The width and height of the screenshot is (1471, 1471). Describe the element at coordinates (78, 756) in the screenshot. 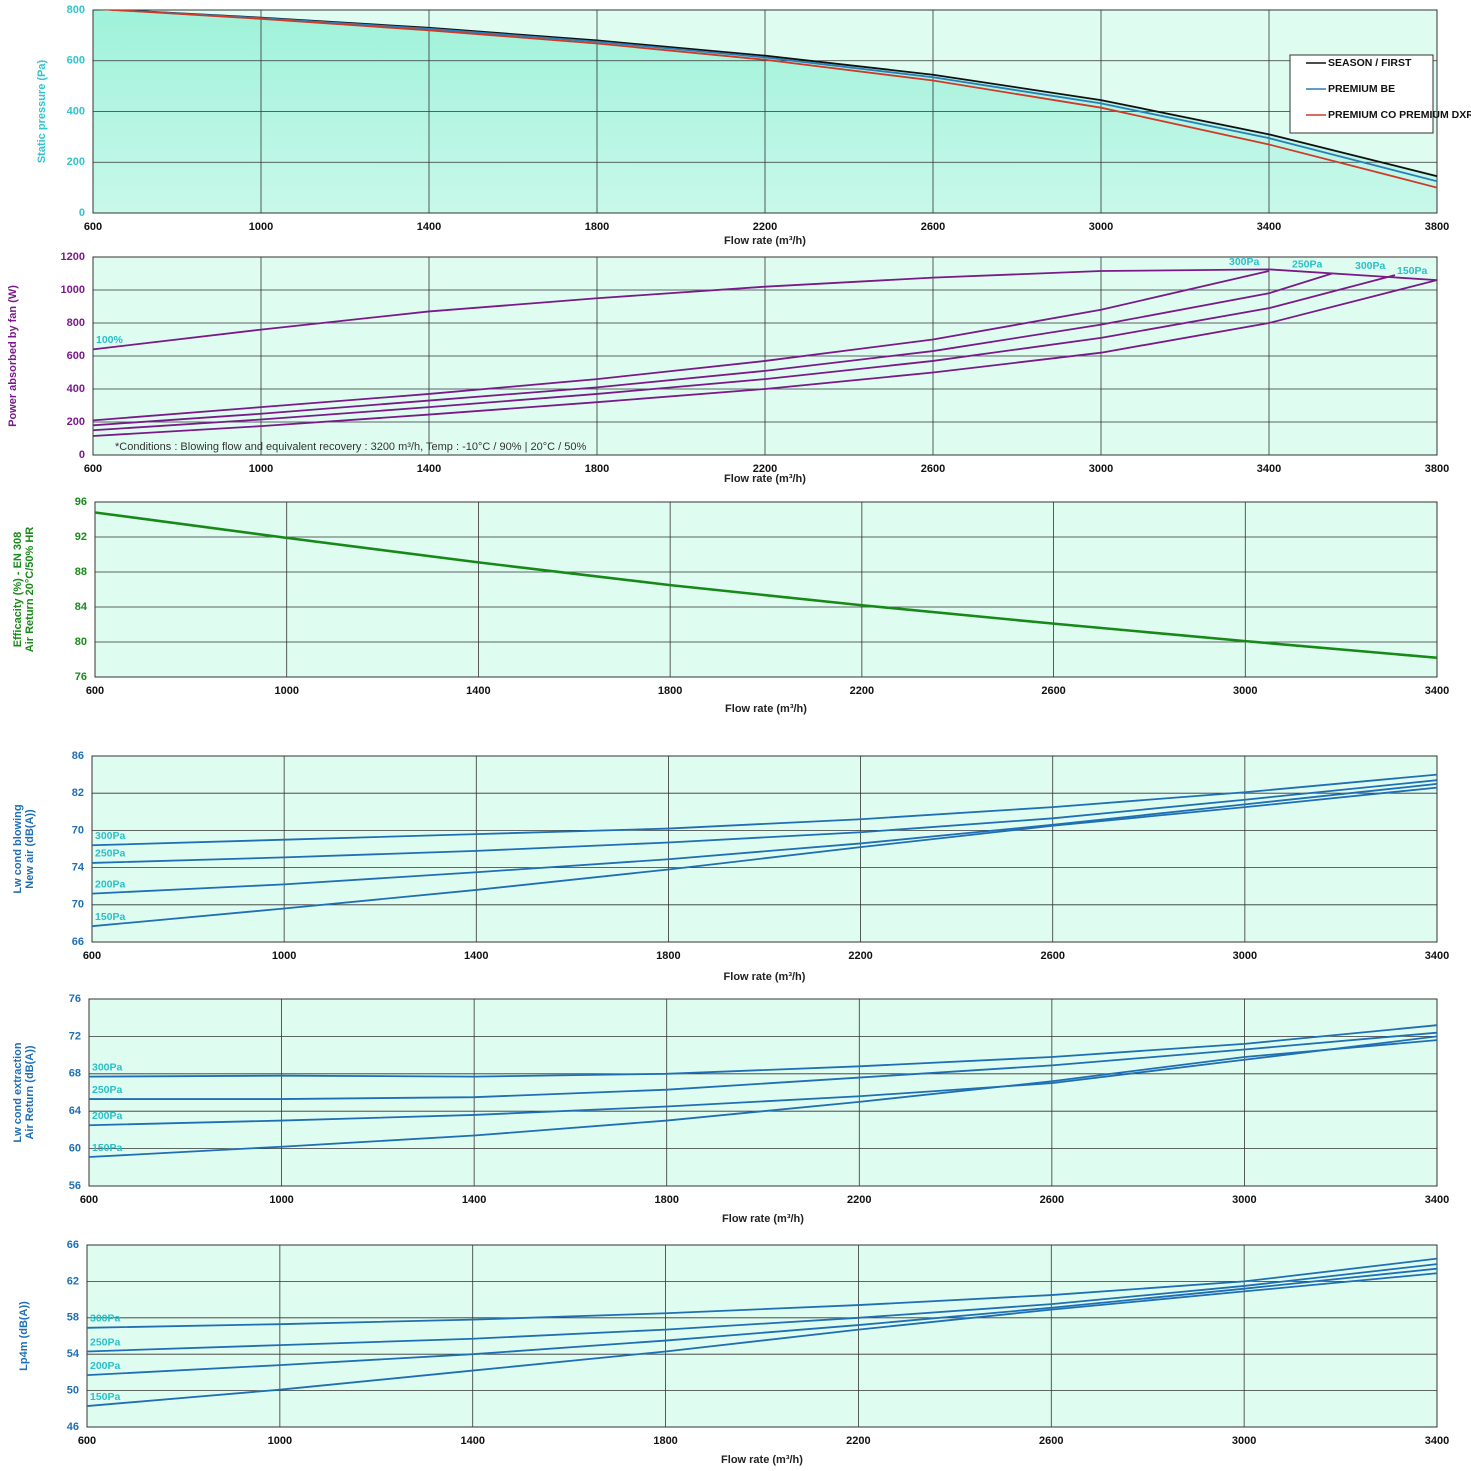

I see `y-tick-label: 86` at that location.